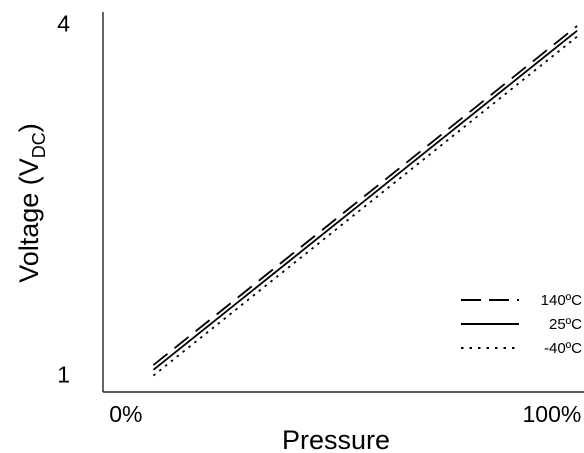 The height and width of the screenshot is (453, 584). Describe the element at coordinates (565, 324) in the screenshot. I see `legend-label-1: 25ºC` at that location.